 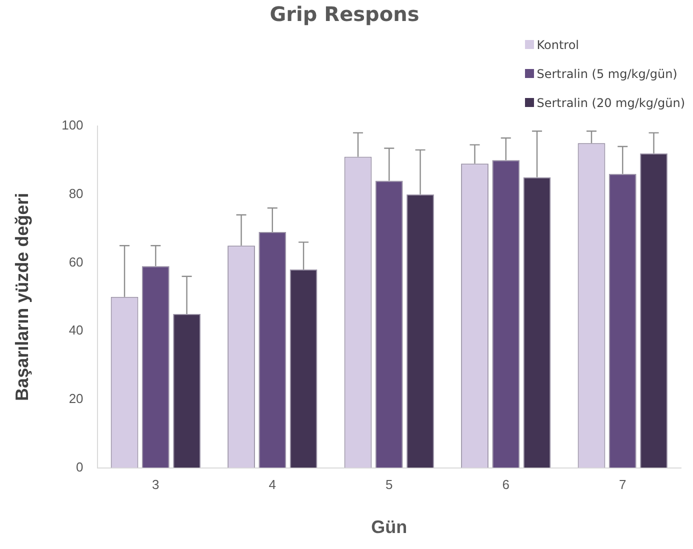 I want to click on x-tick-label: 7, so click(x=622, y=484).